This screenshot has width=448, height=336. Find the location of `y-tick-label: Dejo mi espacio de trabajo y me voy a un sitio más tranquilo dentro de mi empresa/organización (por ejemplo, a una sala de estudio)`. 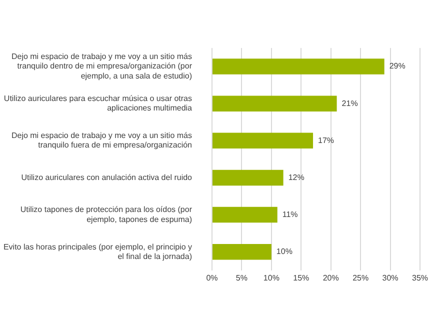

y-tick-label: Dejo mi espacio de trabajo y me voy a un sitio más tranquilo dentro de mi empresa/organización (por ejemplo, a una sala de estudio) is located at coordinates (101, 66).